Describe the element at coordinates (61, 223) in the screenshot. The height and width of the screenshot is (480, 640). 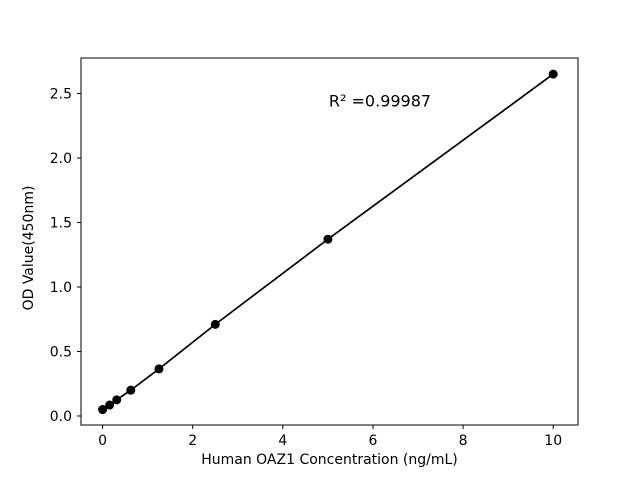
I see `y-tick-label: 1.5` at that location.